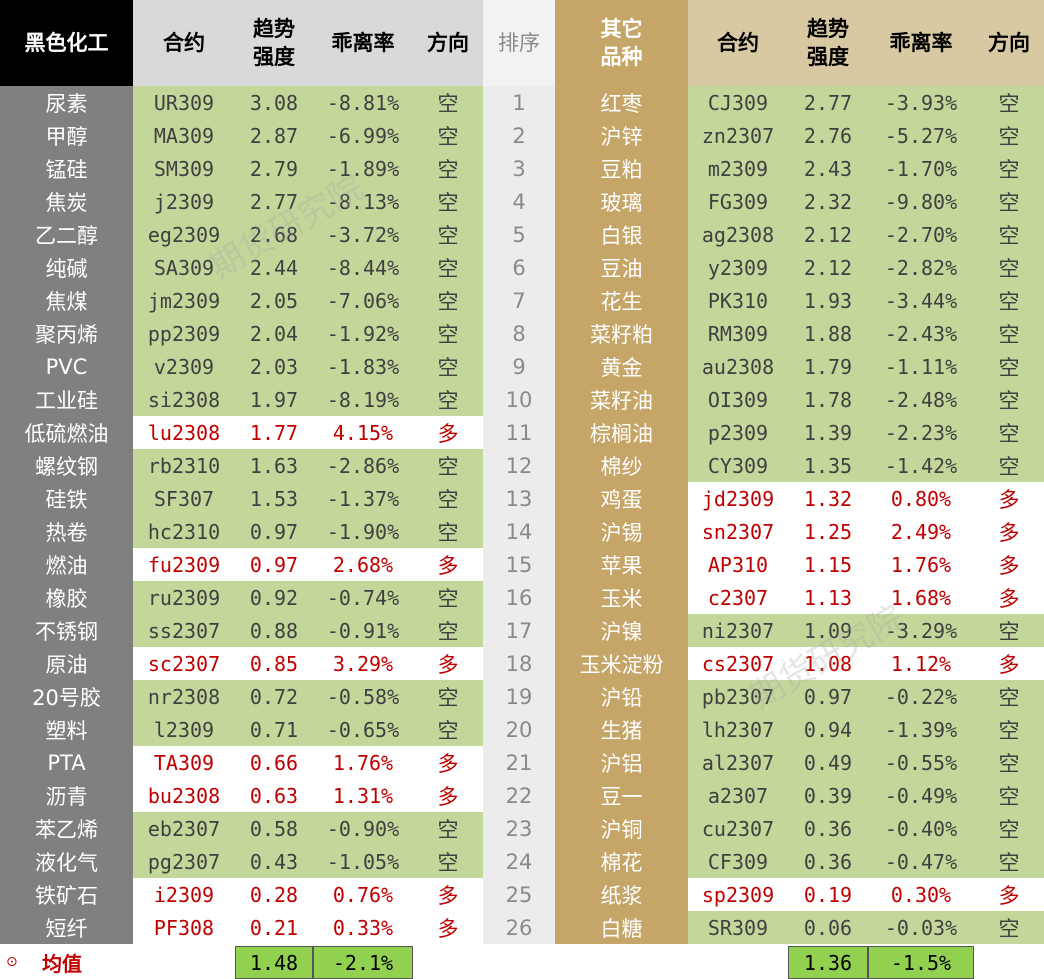 The height and width of the screenshot is (979, 1044). I want to click on rank-number: 25, so click(519, 894).